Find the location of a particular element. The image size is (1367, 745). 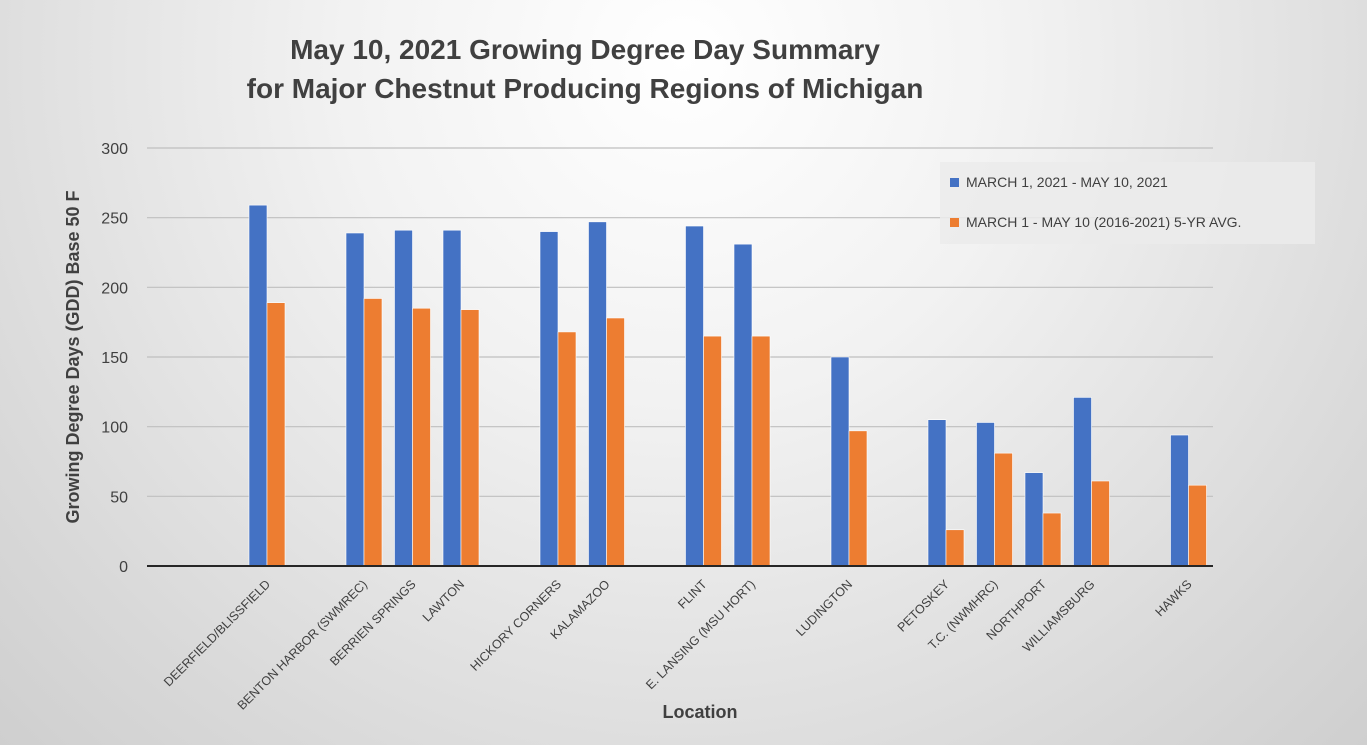

legend-item-series-1: MARCH 1, 2021 - MAY 10, 2021 is located at coordinates (1059, 182).